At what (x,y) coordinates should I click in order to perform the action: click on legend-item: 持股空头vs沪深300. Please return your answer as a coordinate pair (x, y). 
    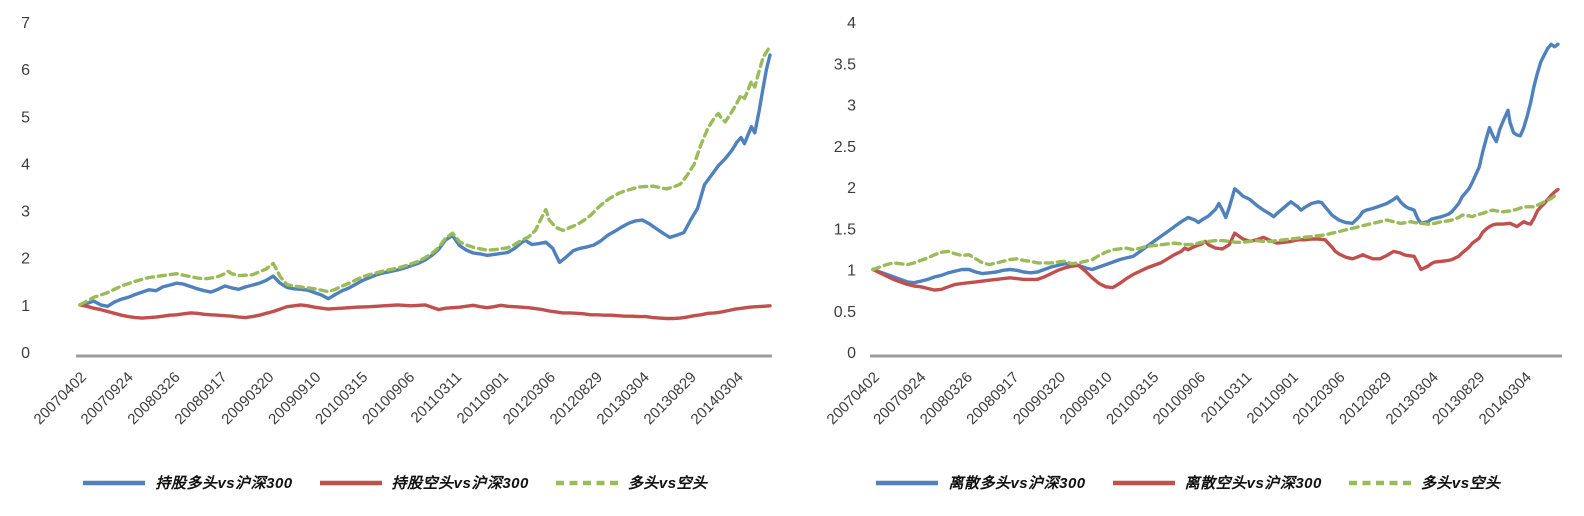
    Looking at the image, I should click on (424, 482).